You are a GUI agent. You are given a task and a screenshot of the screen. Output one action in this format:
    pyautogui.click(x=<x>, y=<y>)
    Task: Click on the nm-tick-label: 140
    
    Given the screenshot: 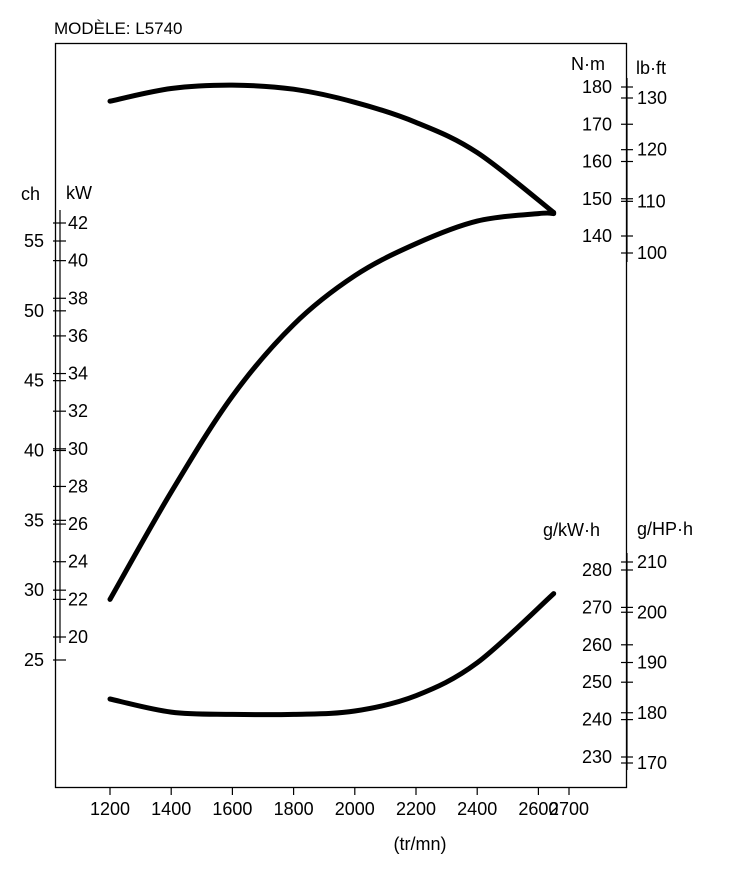 What is the action you would take?
    pyautogui.click(x=597, y=236)
    